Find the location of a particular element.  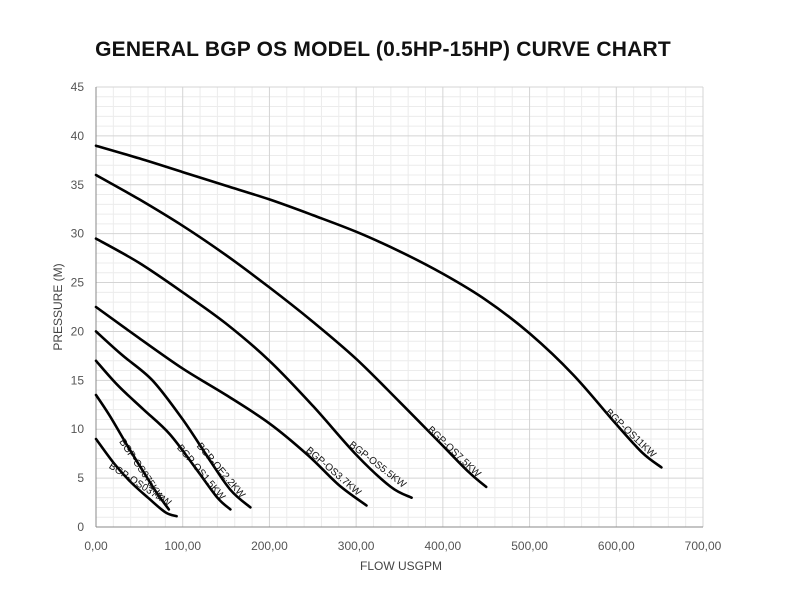

y-tick-label: 35 is located at coordinates (78, 185).